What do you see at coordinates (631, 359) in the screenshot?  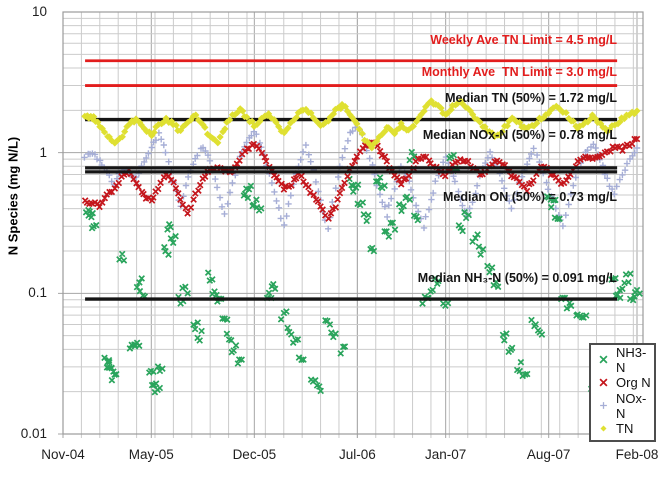 I see `legend-item-label: NH3-N` at bounding box center [631, 359].